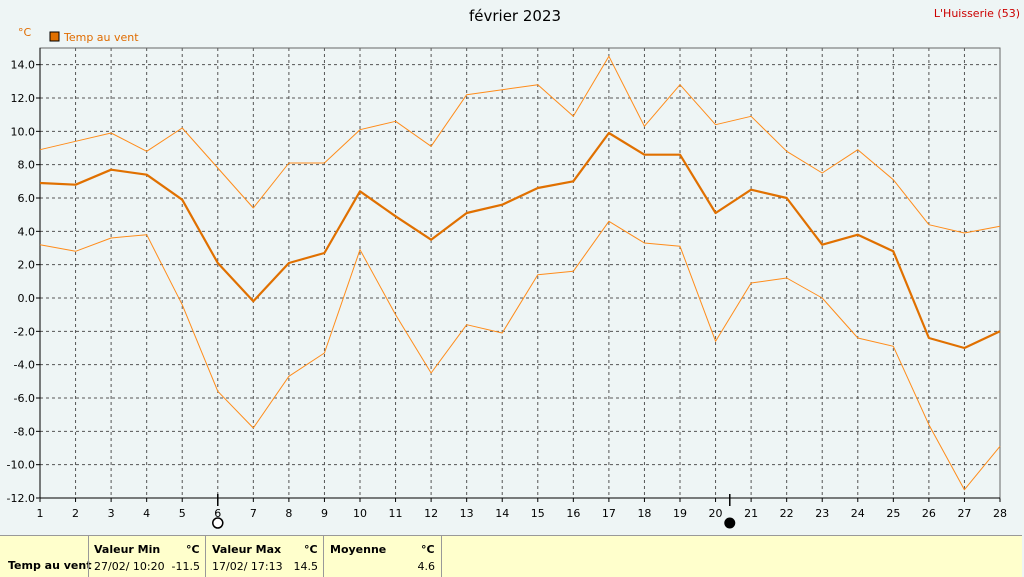 The height and width of the screenshot is (577, 1024). What do you see at coordinates (426, 566) in the screenshot?
I see `mean-value: 4.6` at bounding box center [426, 566].